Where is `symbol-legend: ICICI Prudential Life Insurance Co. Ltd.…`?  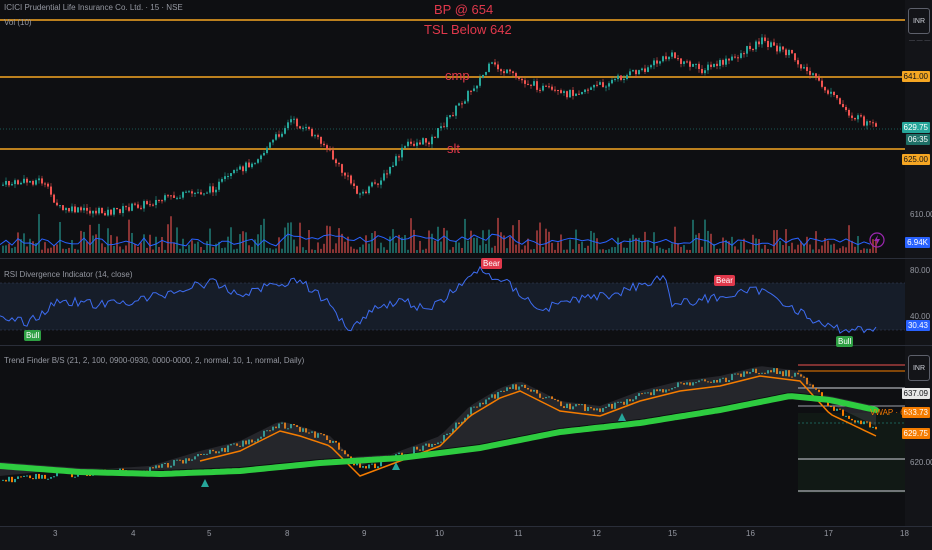
symbol-legend: ICICI Prudential Life Insurance Co. Ltd.… is located at coordinates (93, 7).